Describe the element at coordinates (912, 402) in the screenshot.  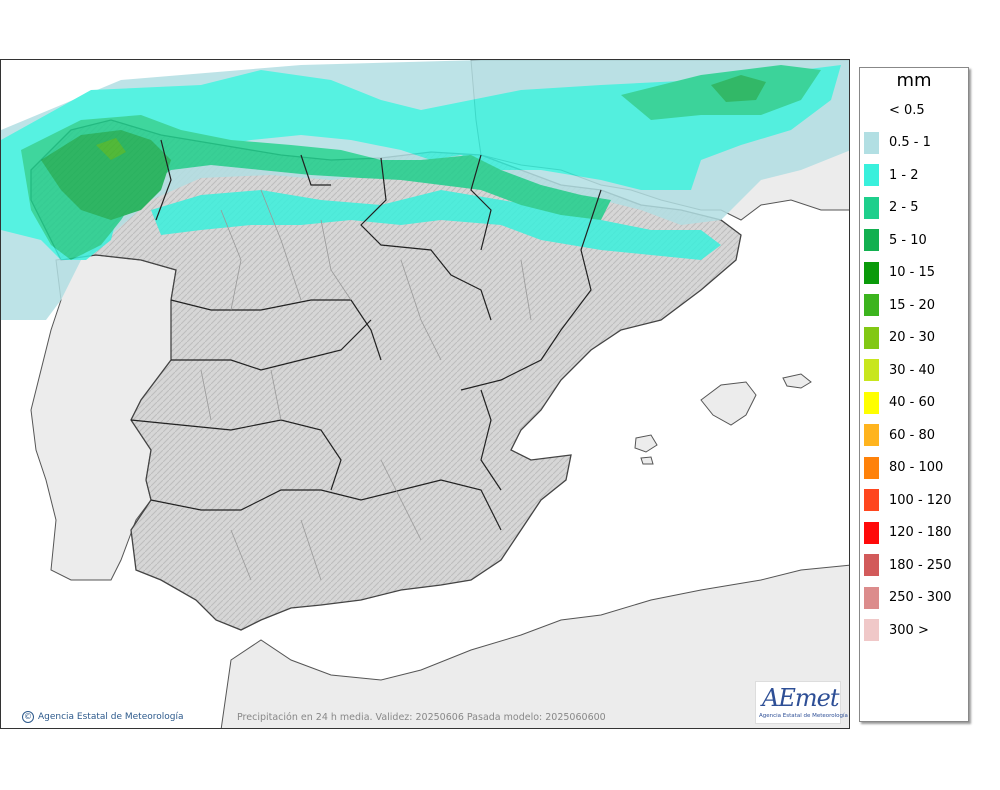
I see `legend-label: 40 - 60` at that location.